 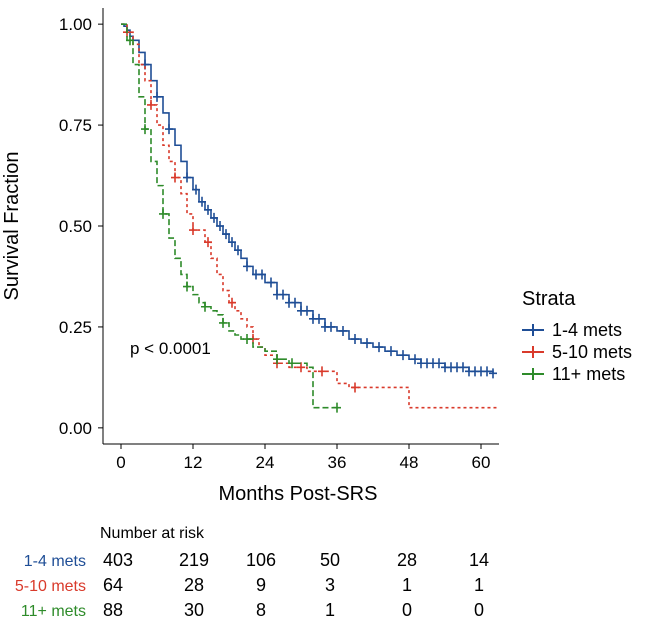 I want to click on risk-value: 64, so click(x=113, y=585).